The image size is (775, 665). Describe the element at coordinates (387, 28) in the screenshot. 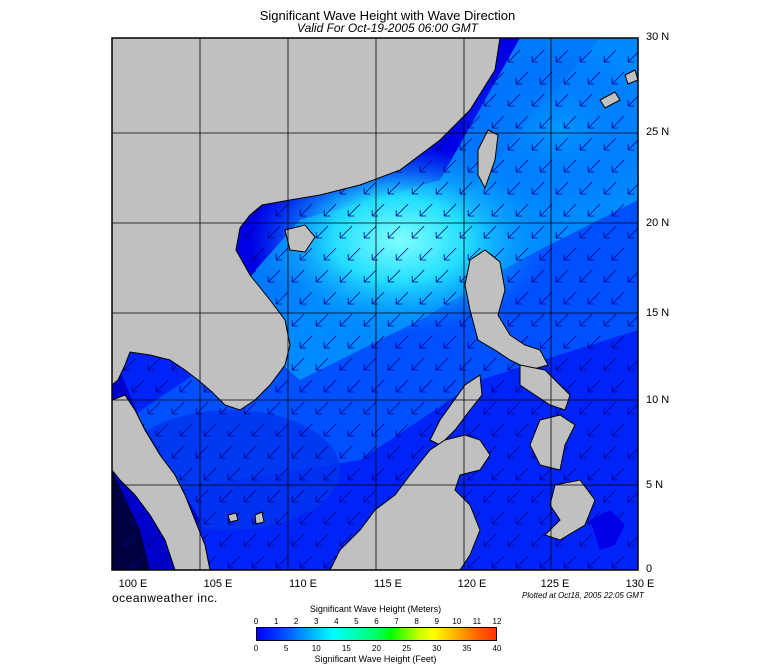

I see `map-subtitle: Valid For Oct-19-2005 06:00 GMT` at that location.